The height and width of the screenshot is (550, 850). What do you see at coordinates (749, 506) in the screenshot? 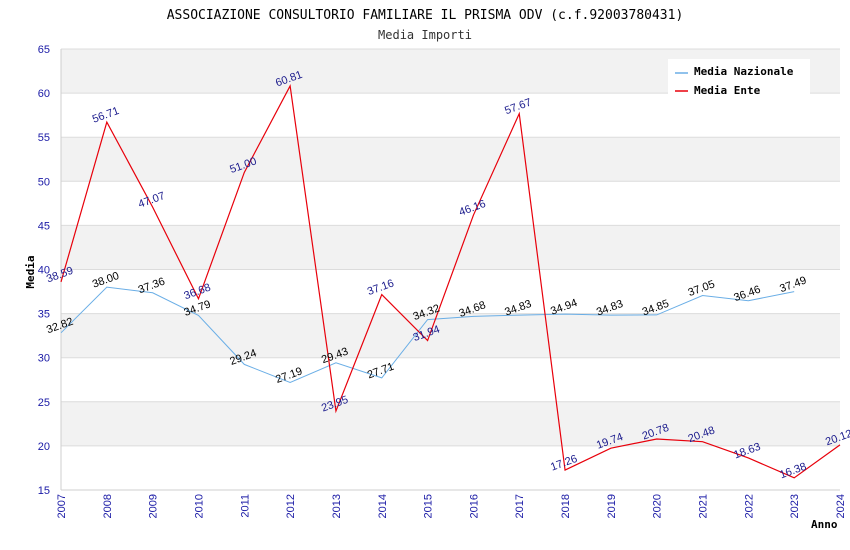
I see `x-tick-label: 2022` at bounding box center [749, 506].